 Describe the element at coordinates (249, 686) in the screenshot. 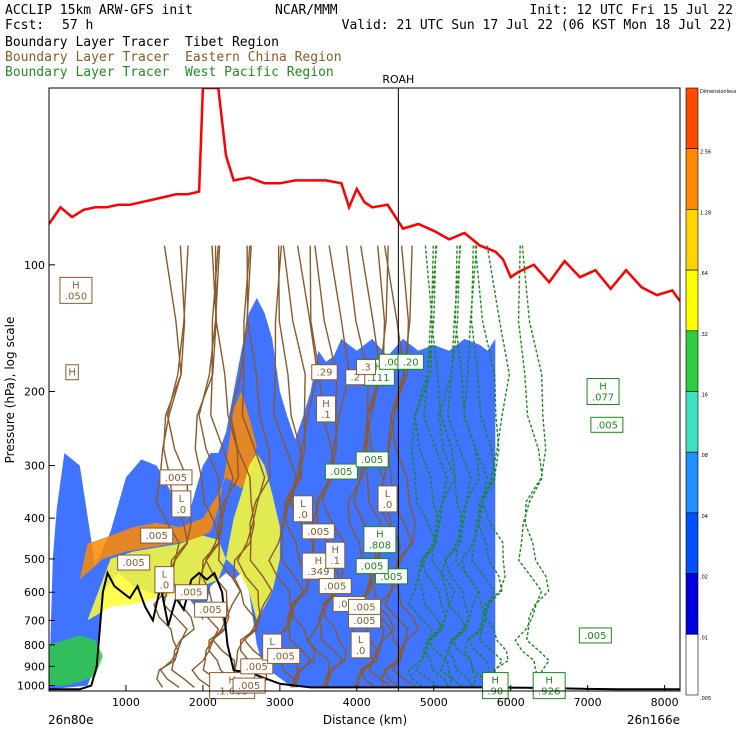

I see `peak-label-text-10-0: .005` at that location.